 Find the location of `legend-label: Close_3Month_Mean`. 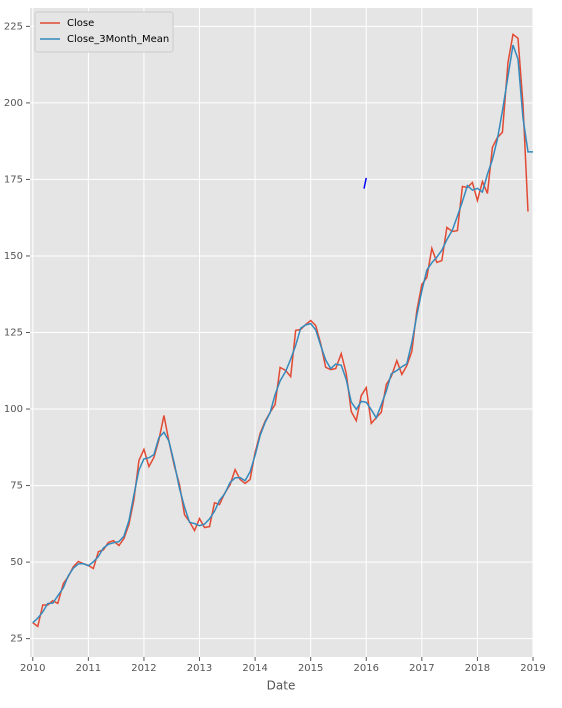

legend-label: Close_3Month_Mean is located at coordinates (118, 39).